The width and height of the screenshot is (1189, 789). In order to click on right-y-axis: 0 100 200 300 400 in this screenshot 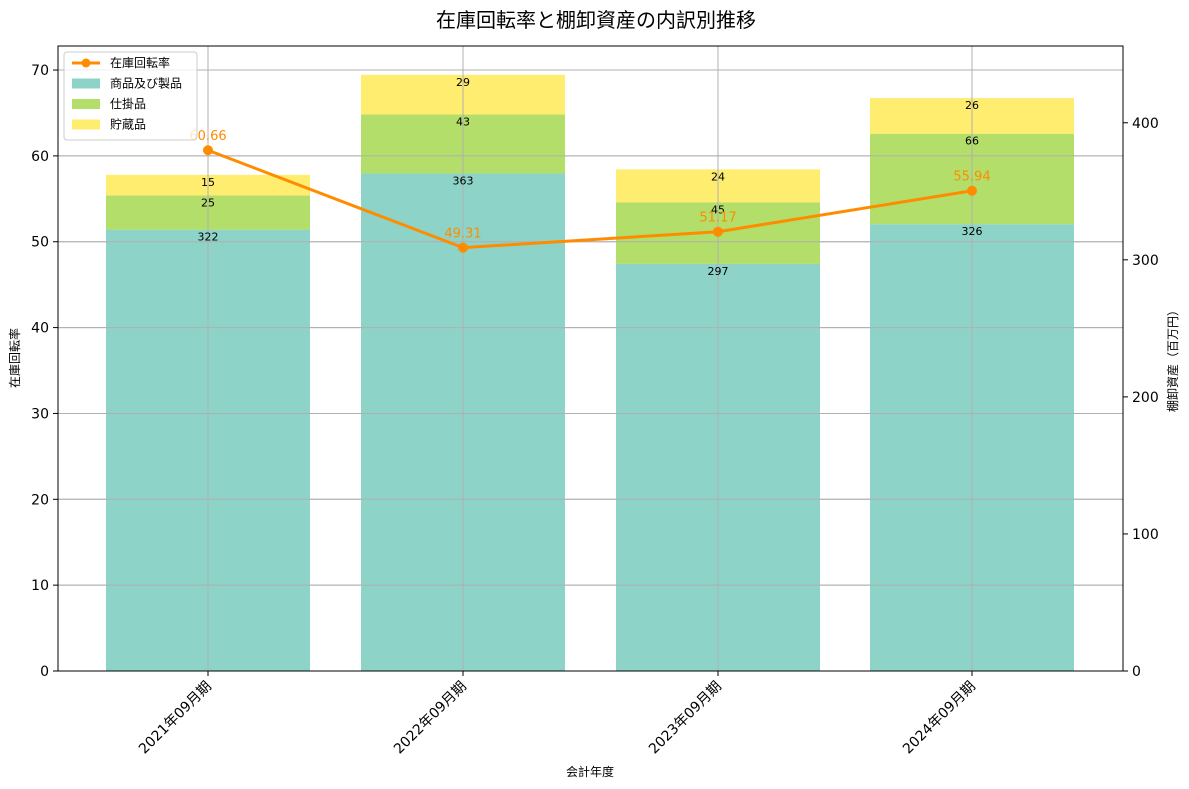, I will do `click(1141, 398)`.